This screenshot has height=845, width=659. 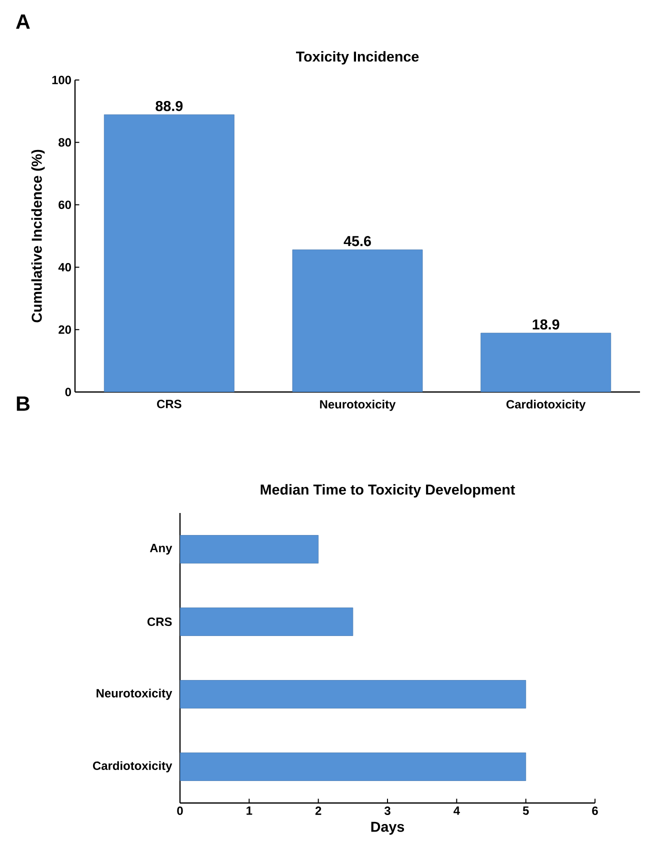 What do you see at coordinates (387, 828) in the screenshot?
I see `x-axis-title: Days` at bounding box center [387, 828].